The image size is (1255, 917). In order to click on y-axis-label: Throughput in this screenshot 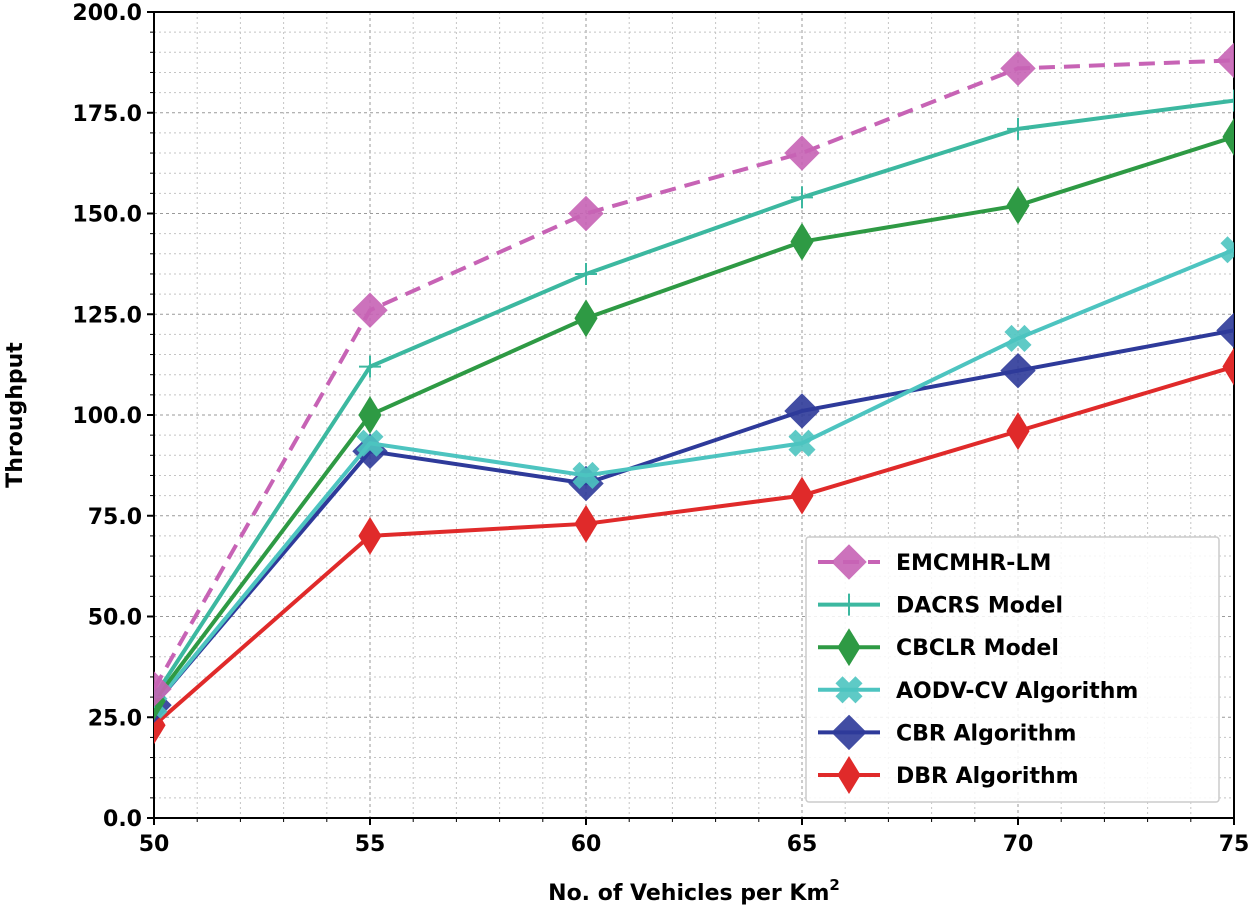, I will do `click(15, 415)`.